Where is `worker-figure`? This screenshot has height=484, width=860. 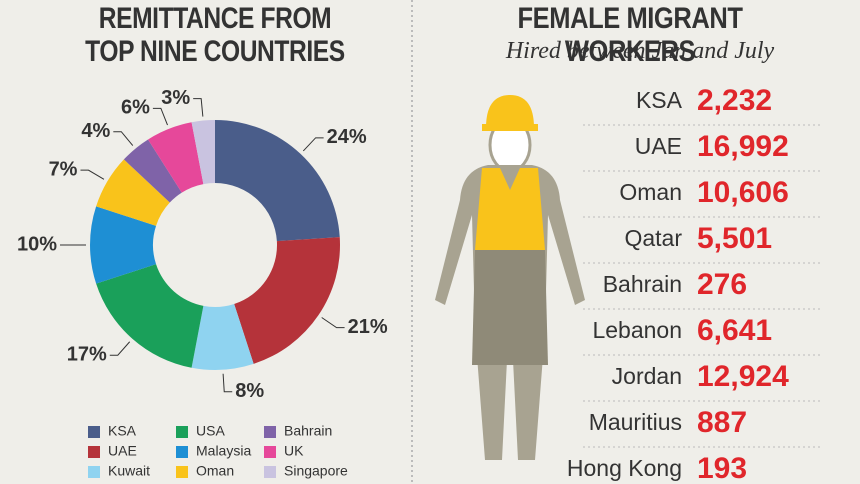 worker-figure is located at coordinates (510, 277).